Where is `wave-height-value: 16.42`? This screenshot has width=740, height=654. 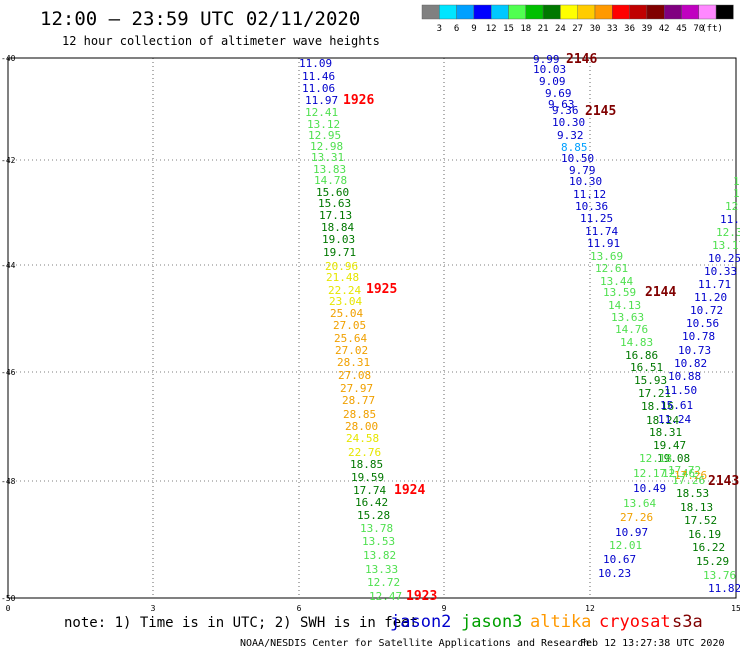 wave-height-value: 16.42 is located at coordinates (371, 502).